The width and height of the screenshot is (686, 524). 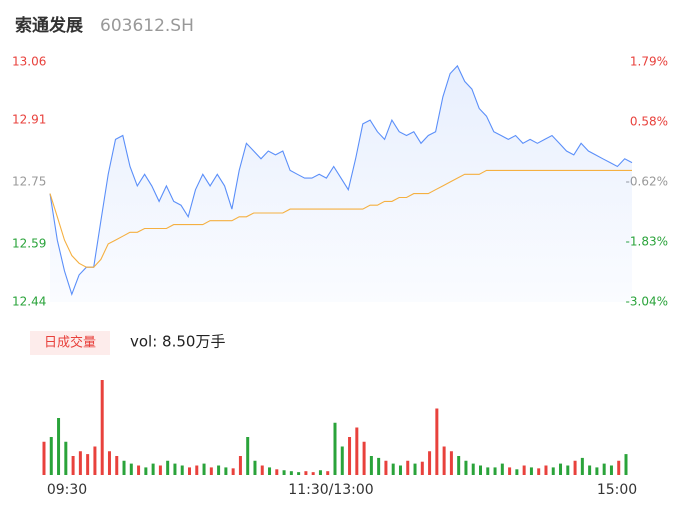 I want to click on y2-tick-label: -0.62%, so click(x=647, y=181).